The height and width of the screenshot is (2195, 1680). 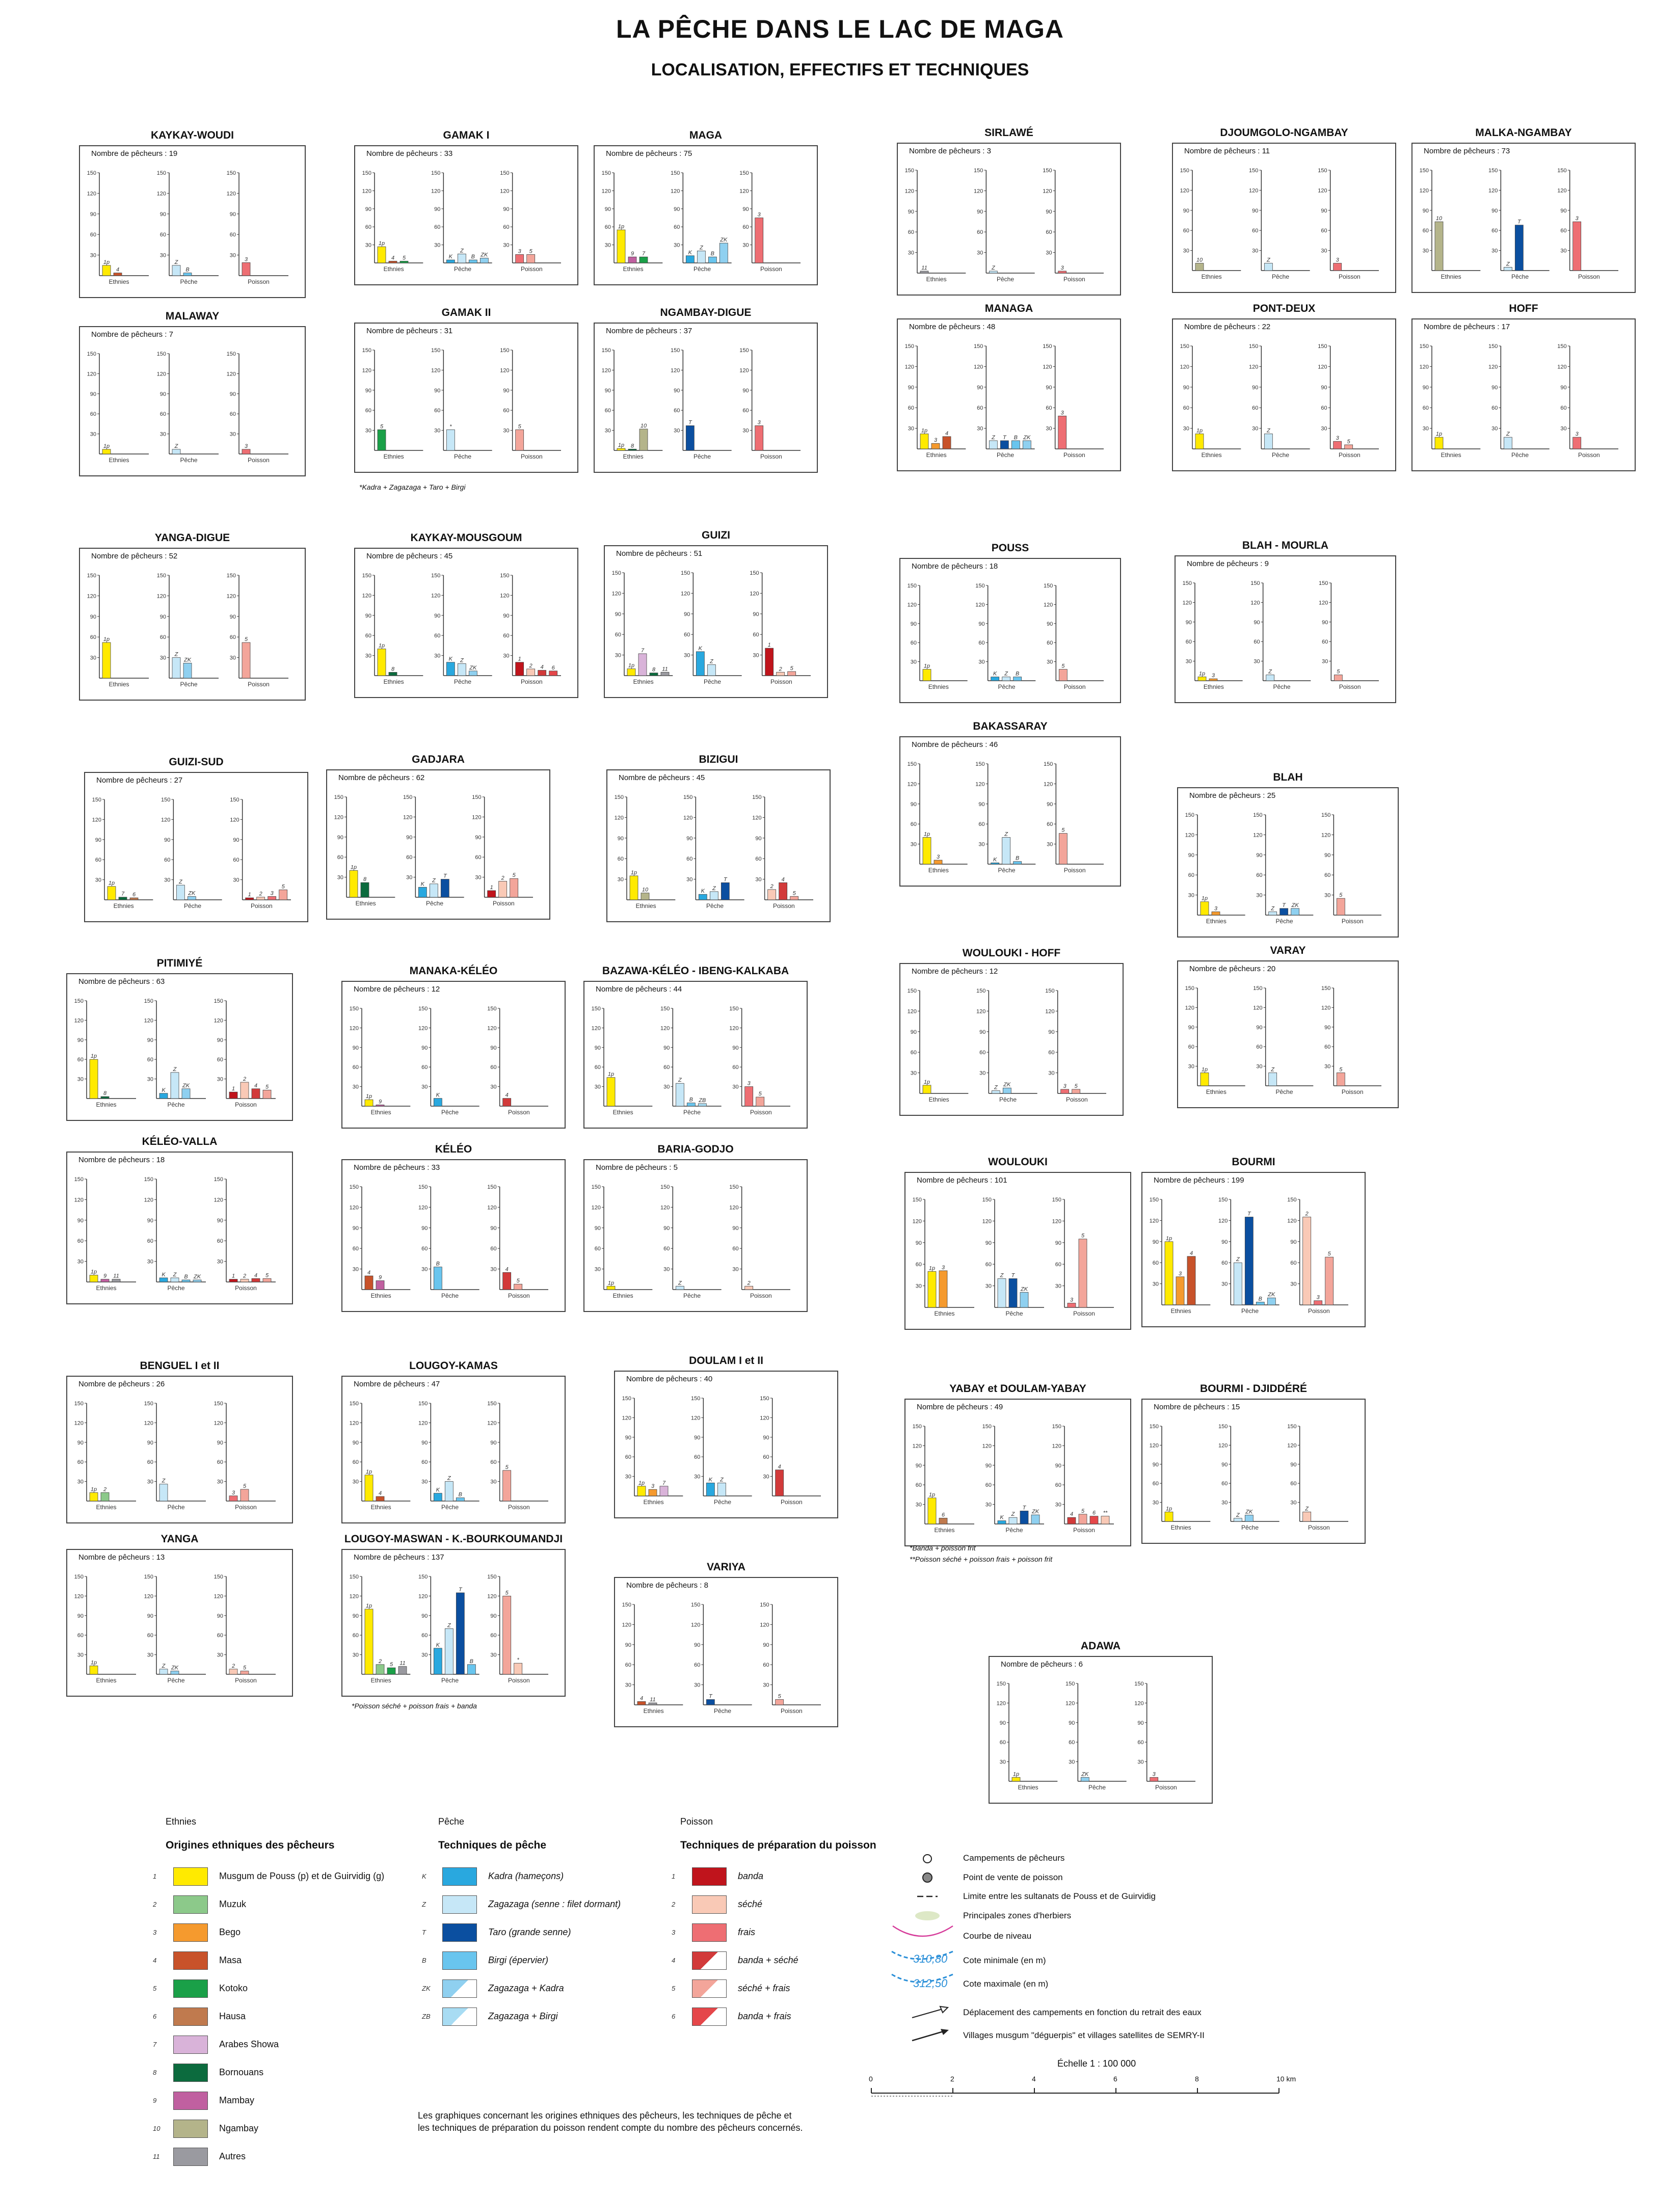 What do you see at coordinates (649, 331) in the screenshot?
I see `fisher-count: Nombre de pêcheurs : 37` at bounding box center [649, 331].